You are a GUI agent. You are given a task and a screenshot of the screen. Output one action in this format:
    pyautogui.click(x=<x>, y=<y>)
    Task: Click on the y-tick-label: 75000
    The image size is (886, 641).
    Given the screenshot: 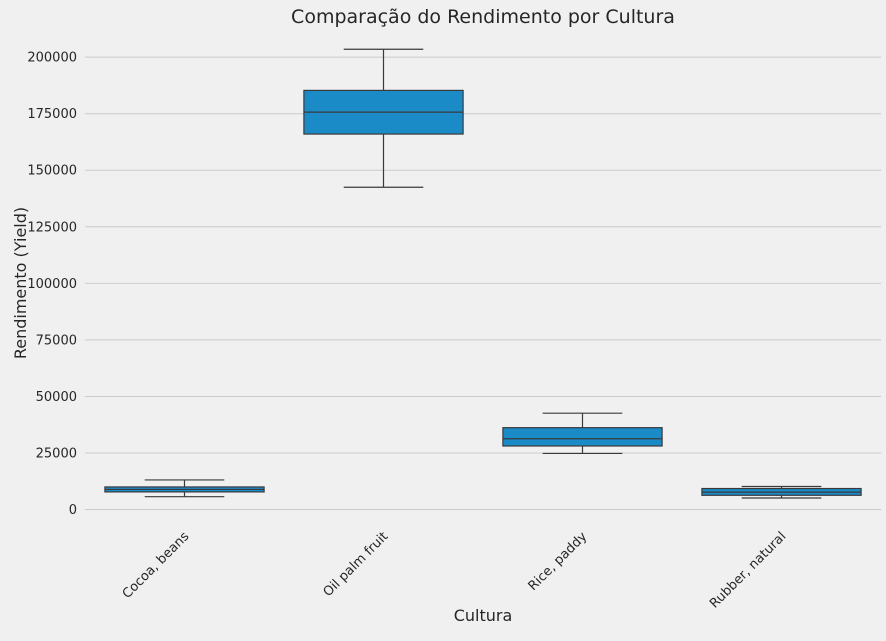 What is the action you would take?
    pyautogui.click(x=56, y=340)
    